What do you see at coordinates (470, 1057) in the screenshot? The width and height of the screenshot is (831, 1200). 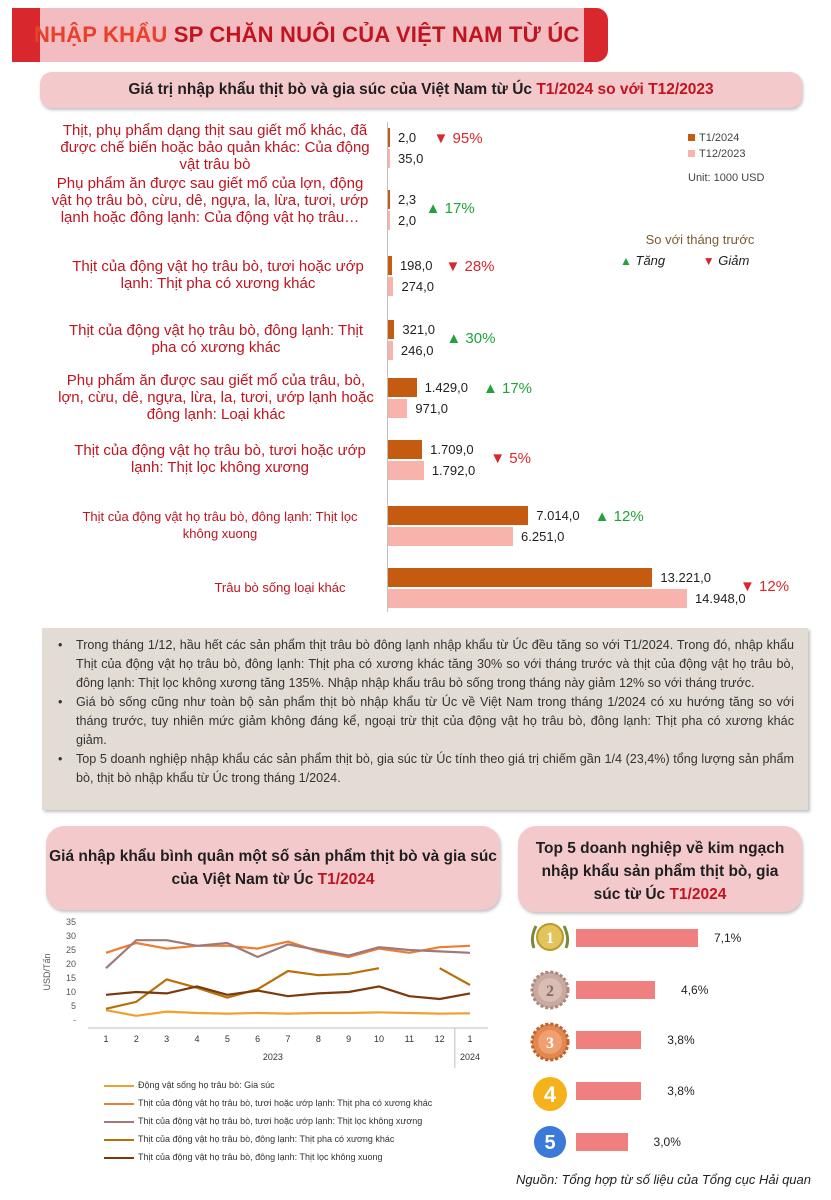 I see `x-group-label: 2024` at bounding box center [470, 1057].